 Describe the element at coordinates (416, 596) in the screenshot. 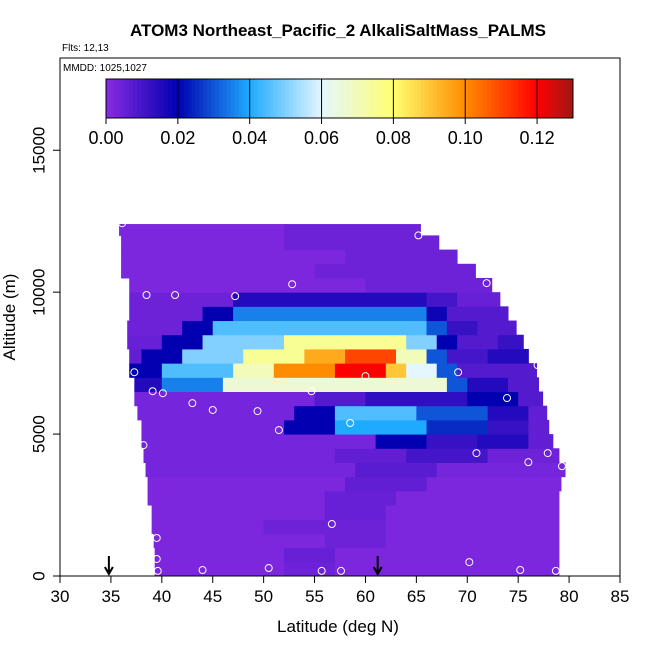

I see `x-tick-label: 65` at that location.